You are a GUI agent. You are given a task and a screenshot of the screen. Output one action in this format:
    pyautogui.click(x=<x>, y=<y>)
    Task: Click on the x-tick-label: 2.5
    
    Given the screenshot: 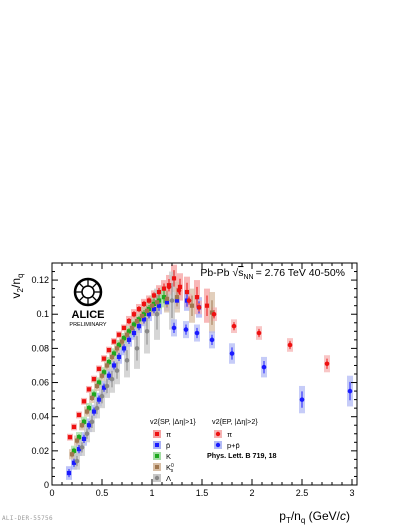 What is the action you would take?
    pyautogui.click(x=302, y=493)
    